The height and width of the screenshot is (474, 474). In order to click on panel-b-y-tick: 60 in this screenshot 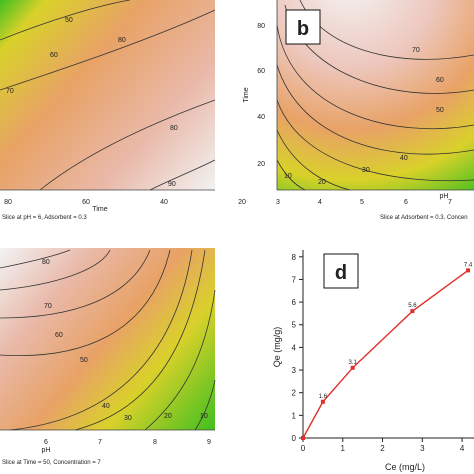, I will do `click(261, 71)`.